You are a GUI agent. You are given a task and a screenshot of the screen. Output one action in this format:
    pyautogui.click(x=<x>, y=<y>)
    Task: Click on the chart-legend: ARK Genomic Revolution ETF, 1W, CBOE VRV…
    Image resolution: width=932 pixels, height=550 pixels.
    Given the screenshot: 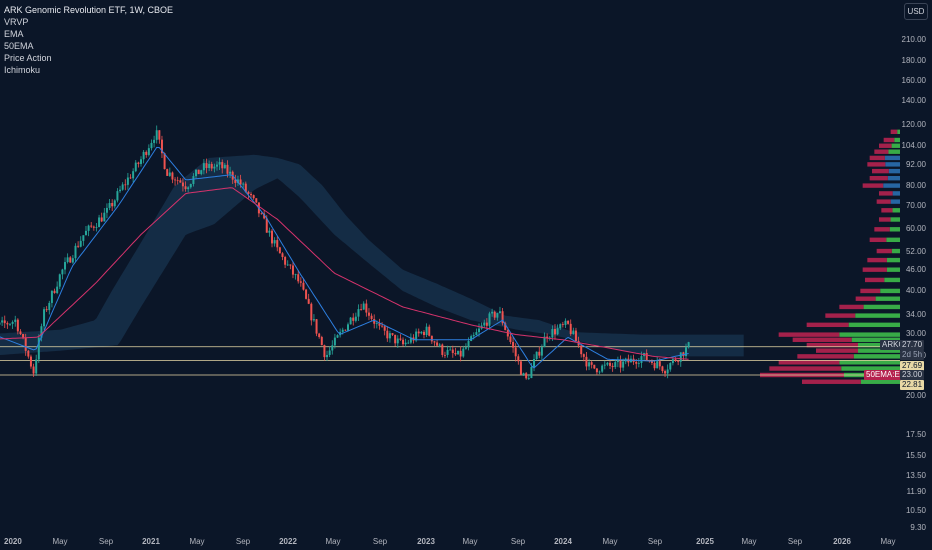 What is the action you would take?
    pyautogui.click(x=88, y=40)
    